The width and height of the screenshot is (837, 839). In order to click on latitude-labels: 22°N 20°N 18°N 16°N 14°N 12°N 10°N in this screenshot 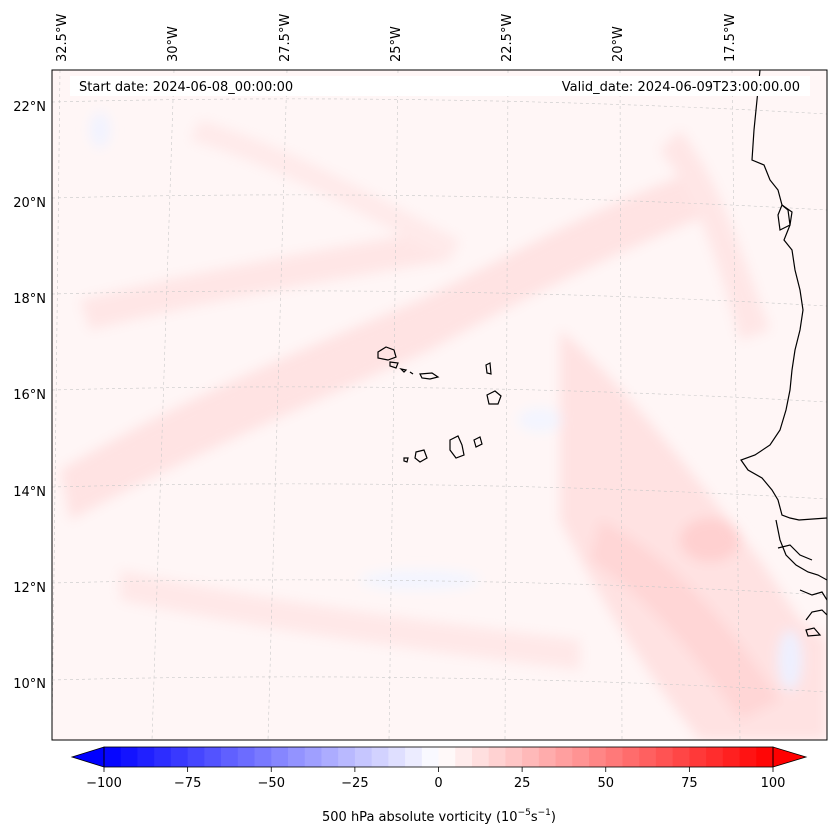, I will do `click(29, 396)`.